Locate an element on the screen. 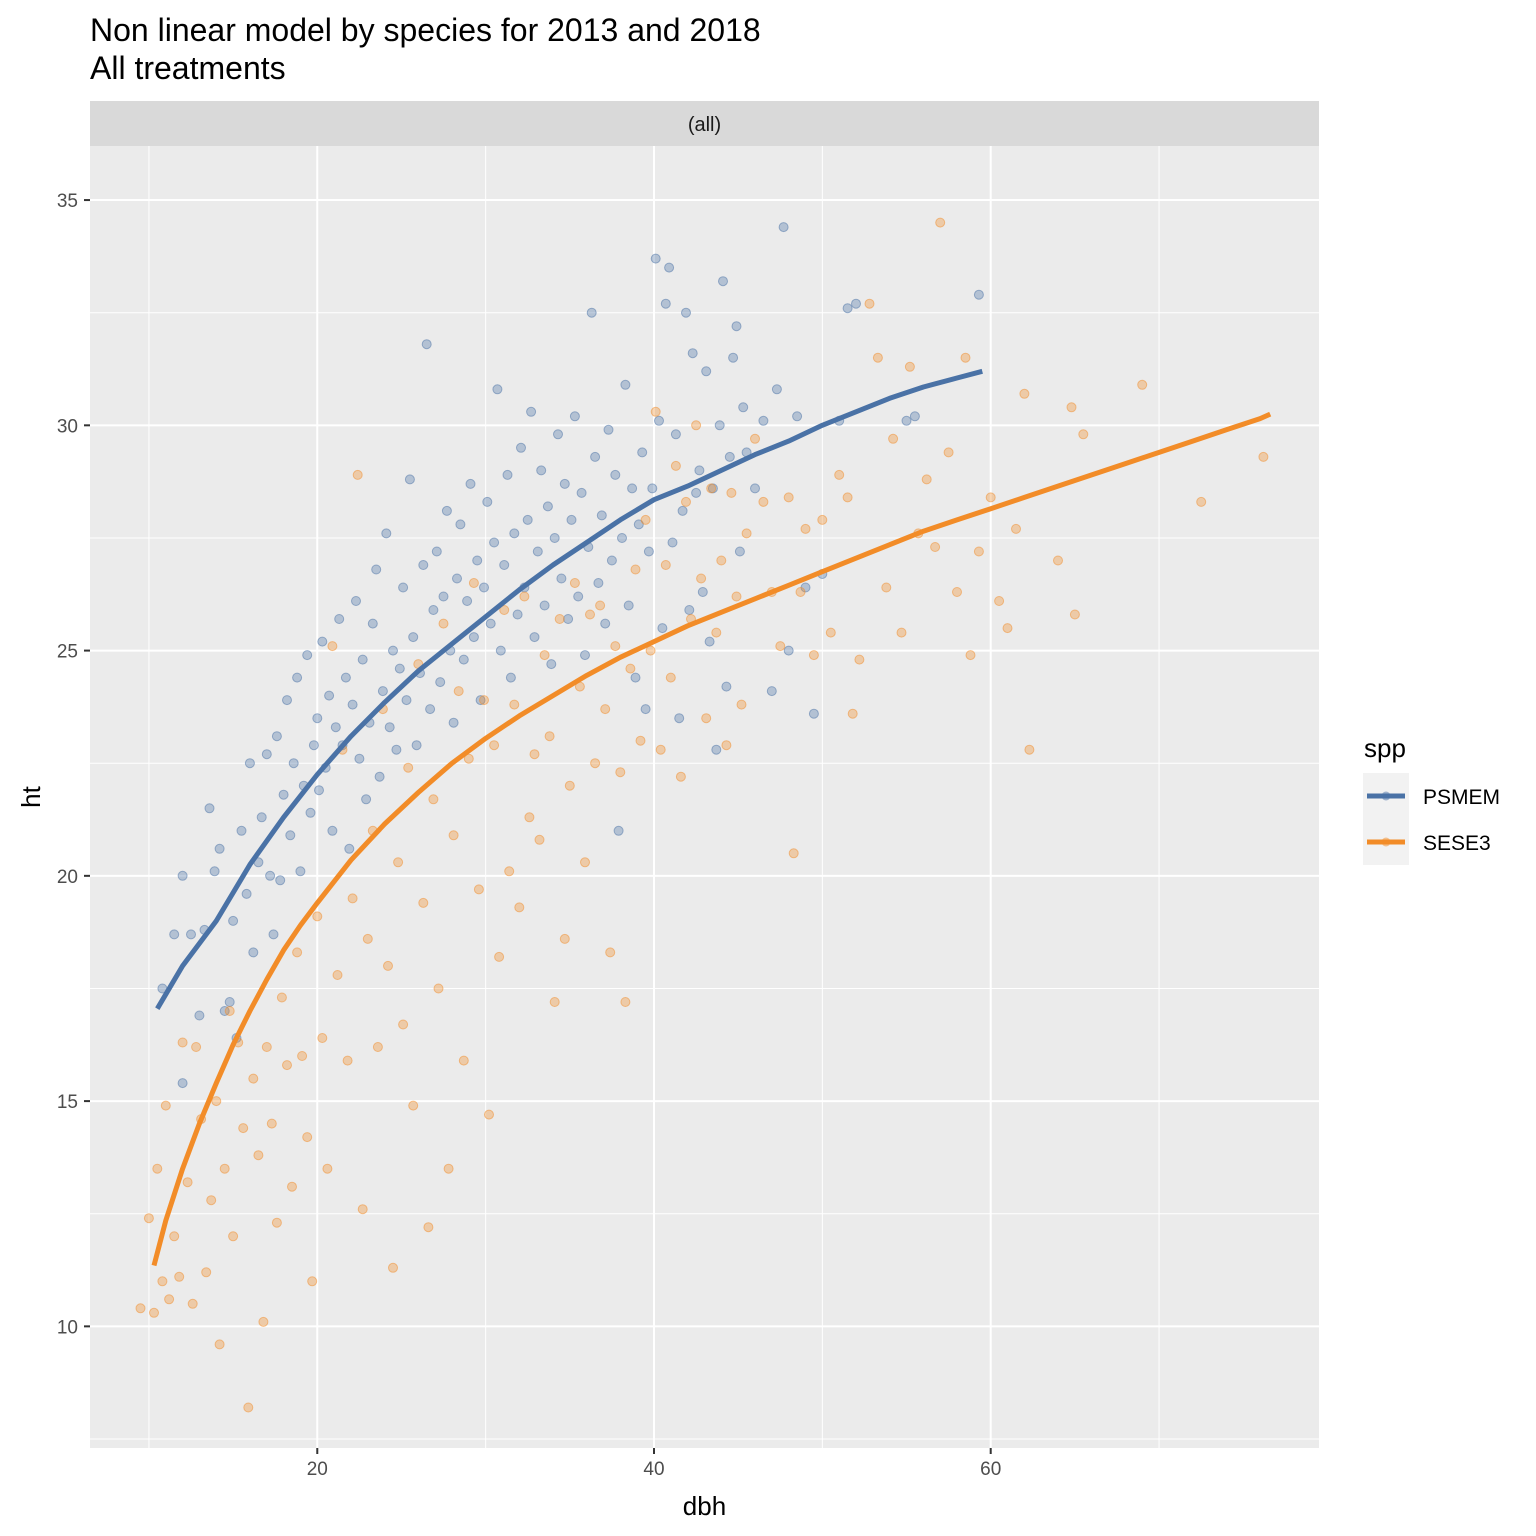 The height and width of the screenshot is (1536, 1536). facet-strip is located at coordinates (704, 123).